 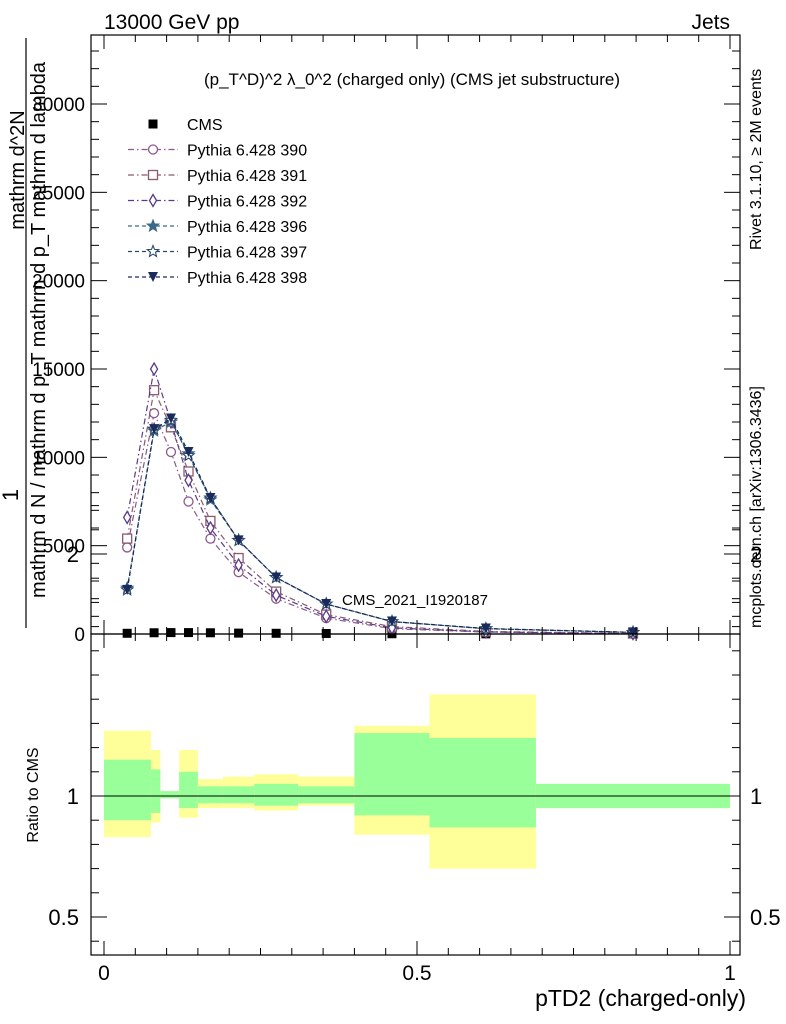 What do you see at coordinates (640, 998) in the screenshot?
I see `x-axis-label: pTD2 (charged-only)` at bounding box center [640, 998].